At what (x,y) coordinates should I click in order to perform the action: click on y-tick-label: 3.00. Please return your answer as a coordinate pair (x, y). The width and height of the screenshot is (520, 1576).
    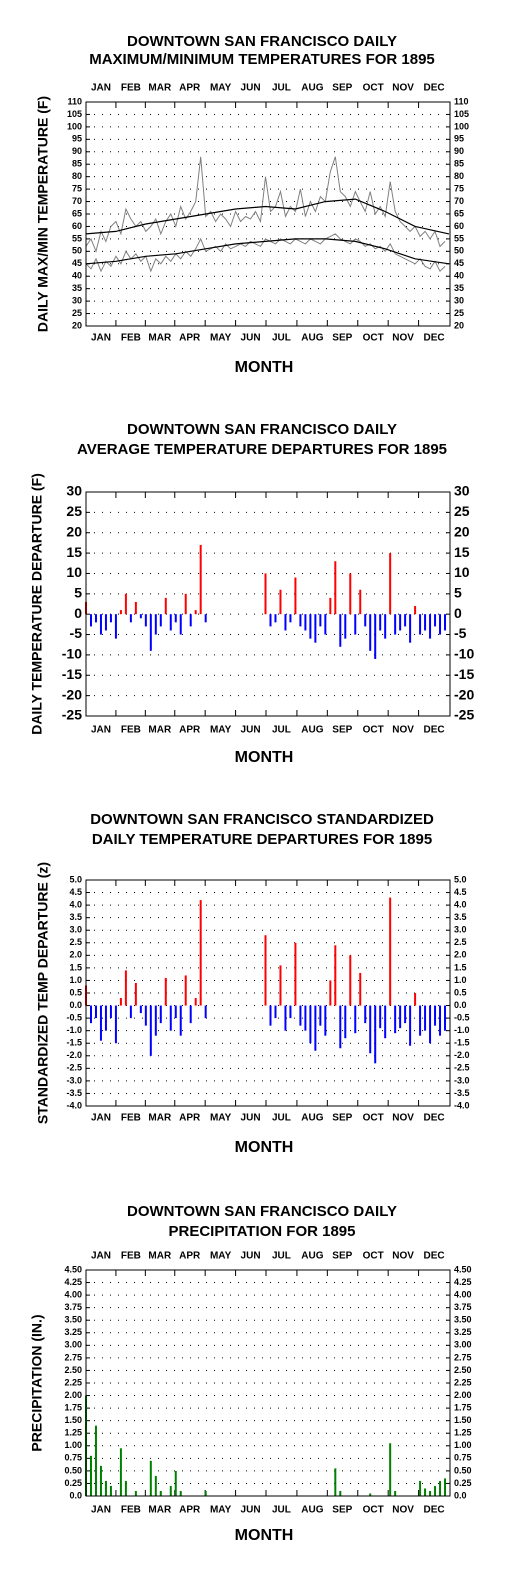
    Looking at the image, I should click on (73, 1345).